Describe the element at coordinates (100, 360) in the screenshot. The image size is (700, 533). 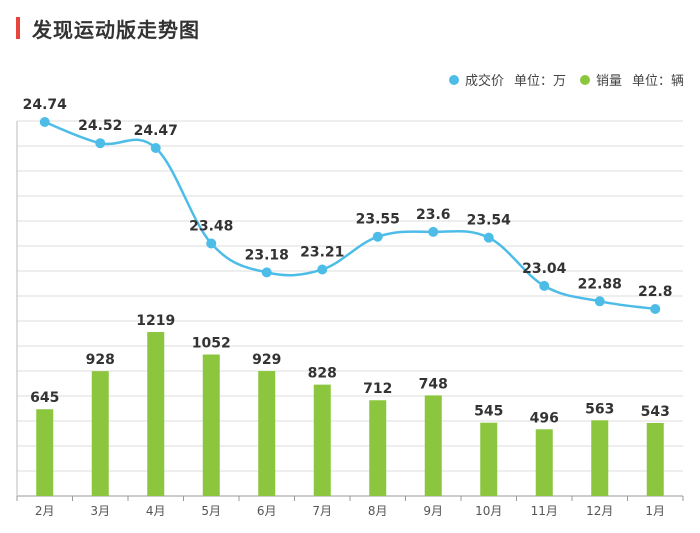
I see `sales-value-label: 928` at that location.